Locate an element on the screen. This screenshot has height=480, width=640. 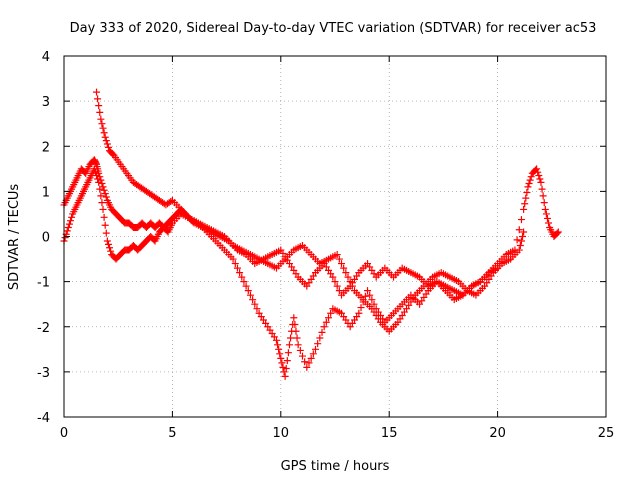
y-tick-label: 2 is located at coordinates (46, 147).